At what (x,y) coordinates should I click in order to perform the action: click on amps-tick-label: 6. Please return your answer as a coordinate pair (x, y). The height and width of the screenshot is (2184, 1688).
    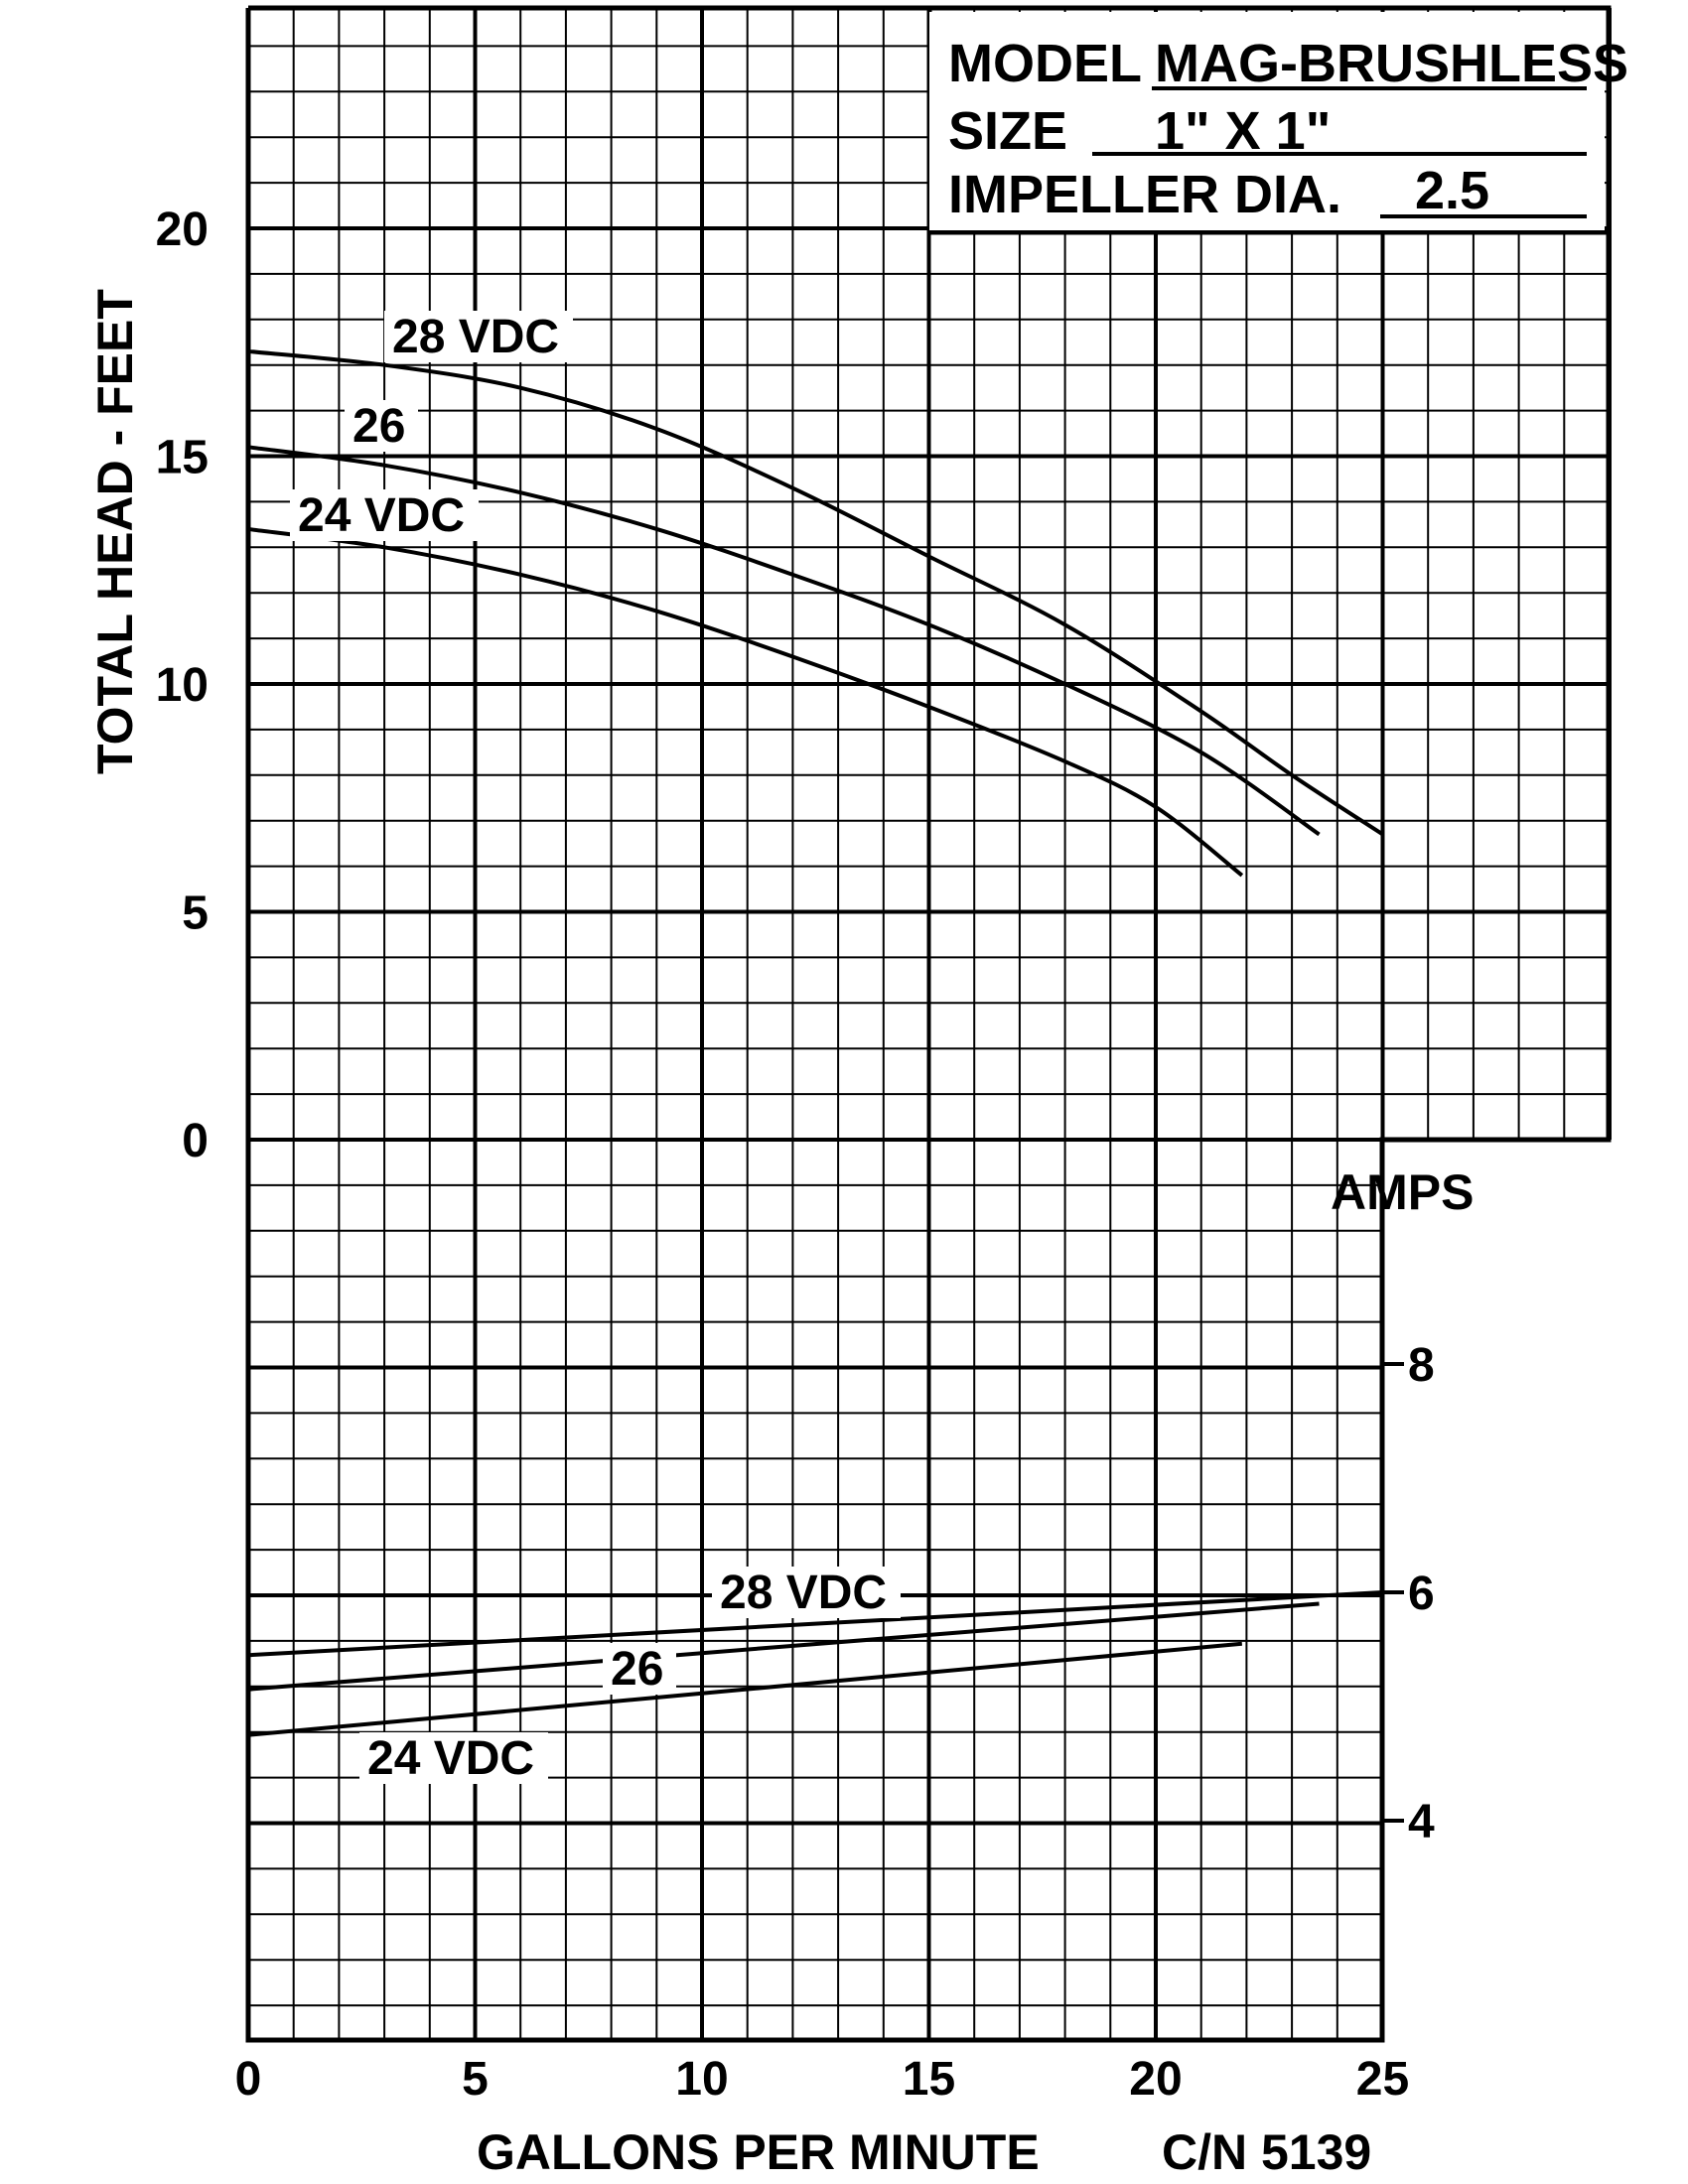
    Looking at the image, I should click on (1421, 1594).